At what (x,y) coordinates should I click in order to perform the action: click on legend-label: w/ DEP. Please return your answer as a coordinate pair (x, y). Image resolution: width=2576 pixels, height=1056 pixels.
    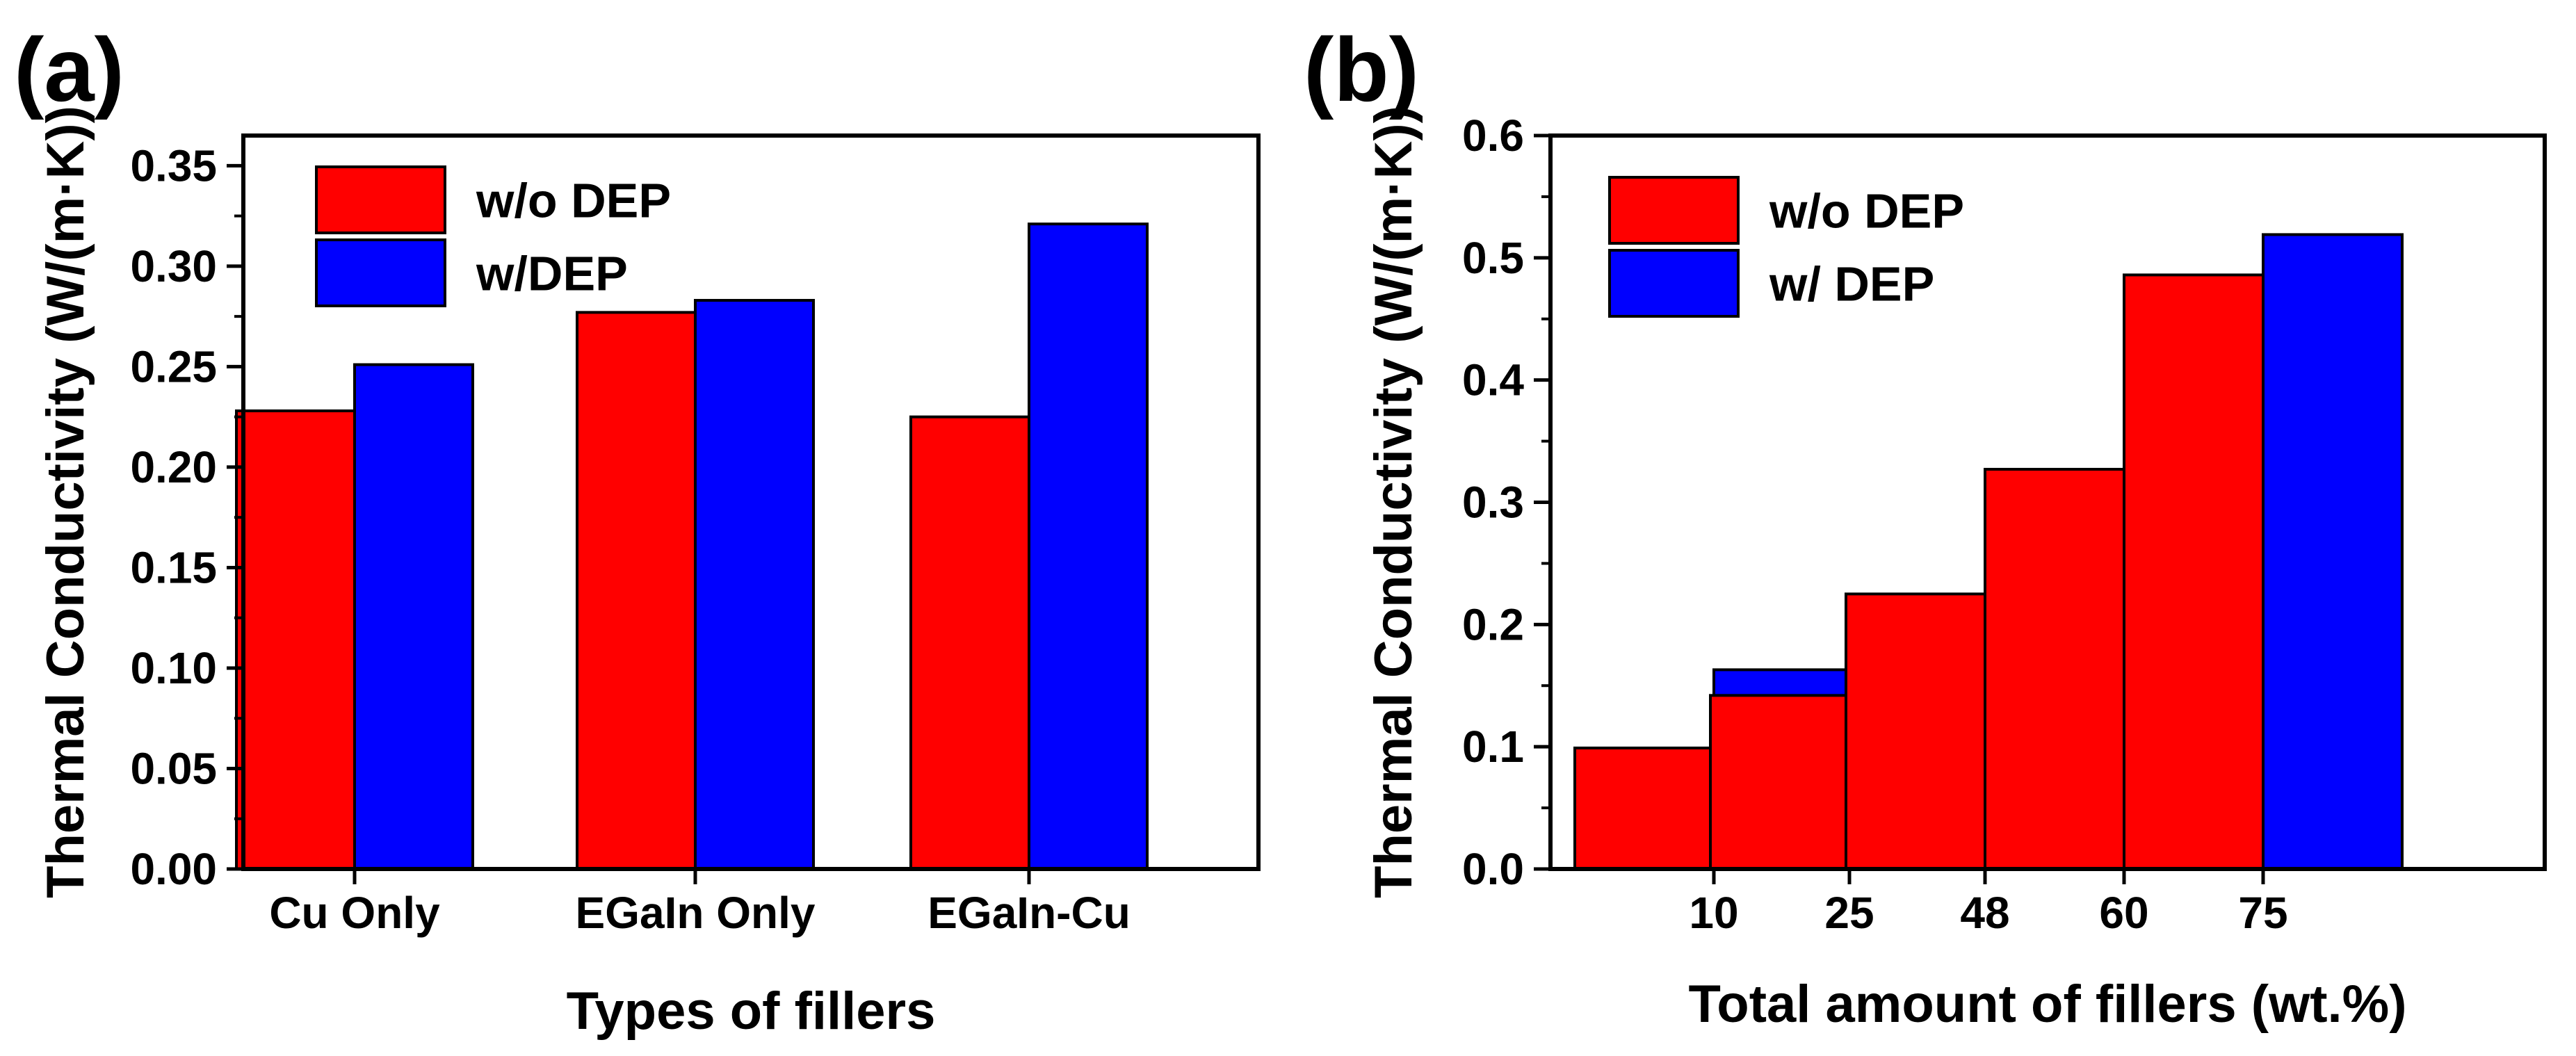
    Looking at the image, I should click on (1851, 284).